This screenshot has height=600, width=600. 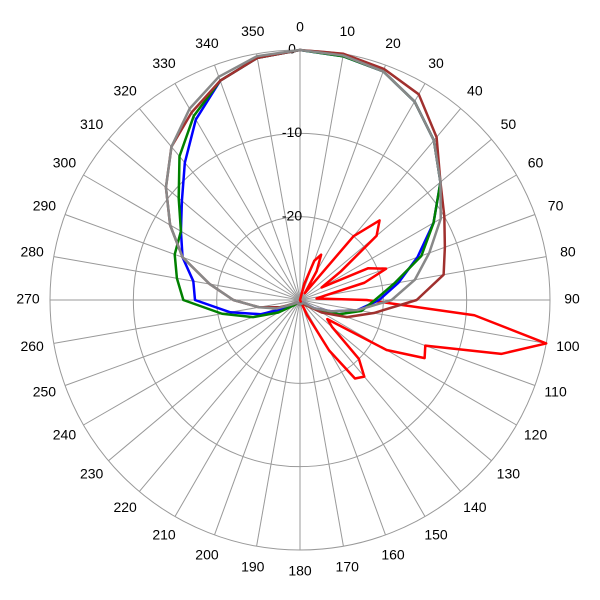 I want to click on r-tick-label: 0, so click(x=292, y=49).